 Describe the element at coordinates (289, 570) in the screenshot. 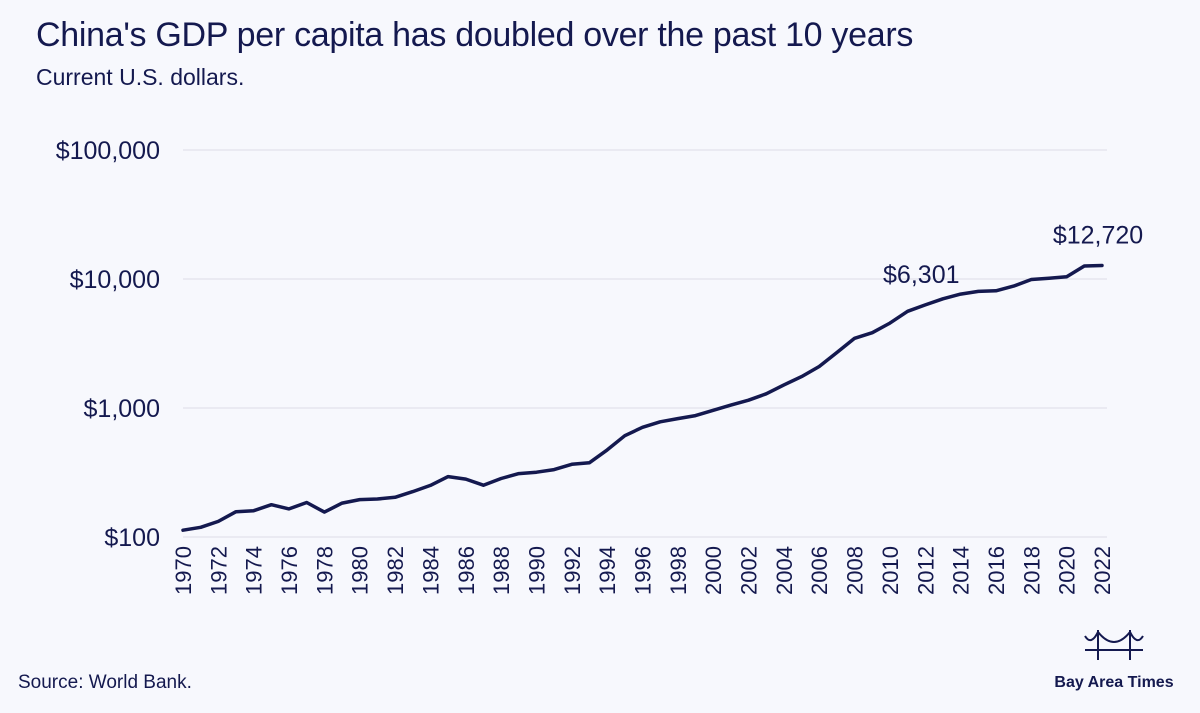

I see `x-tick-label: 1976` at that location.